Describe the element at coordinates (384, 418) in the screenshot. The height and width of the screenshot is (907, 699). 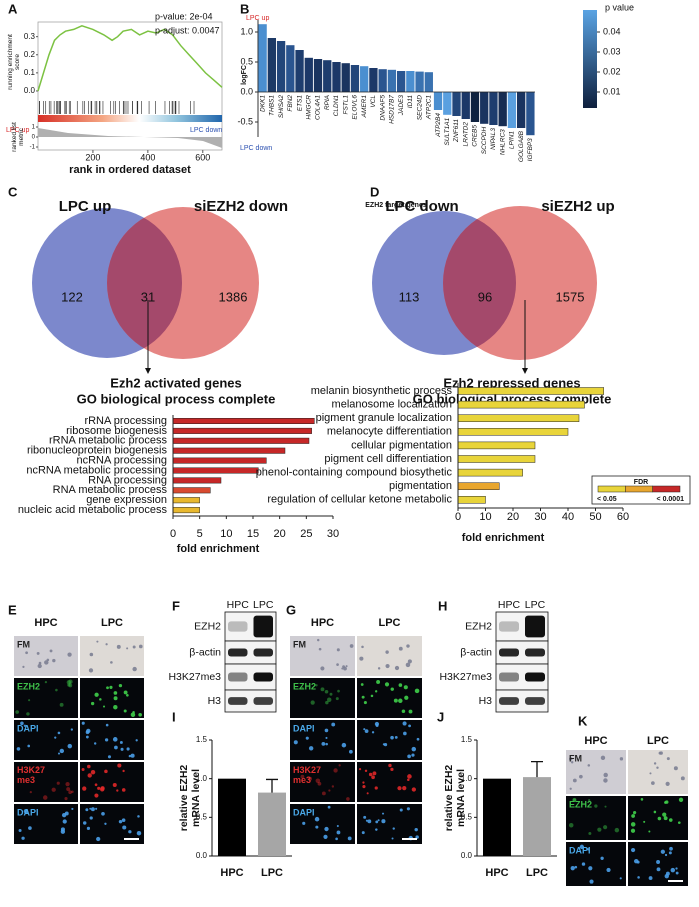
I see `category-label: pigment granule localization` at that location.